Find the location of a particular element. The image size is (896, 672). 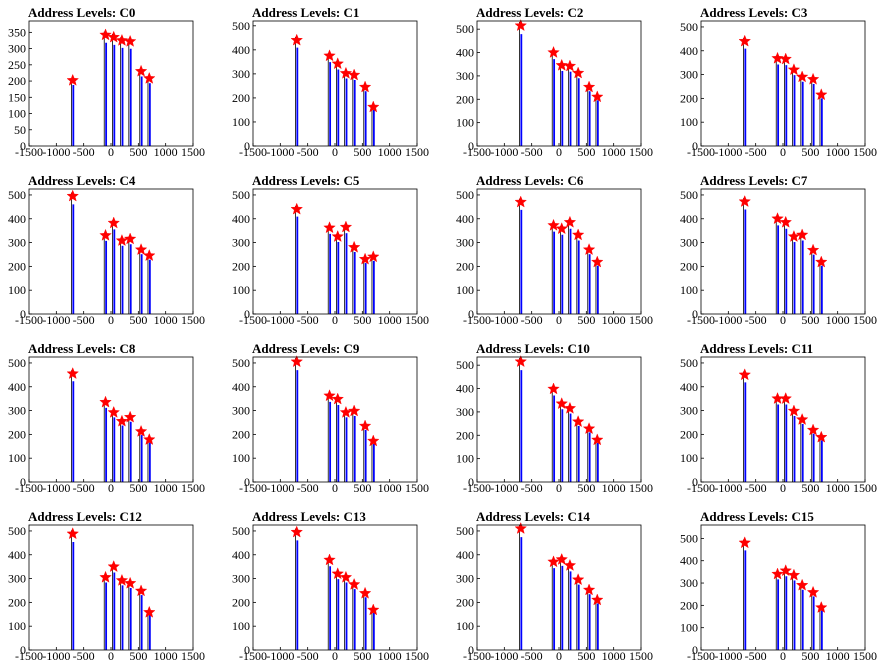

chart-title: Address Levels: C12 is located at coordinates (85, 516).